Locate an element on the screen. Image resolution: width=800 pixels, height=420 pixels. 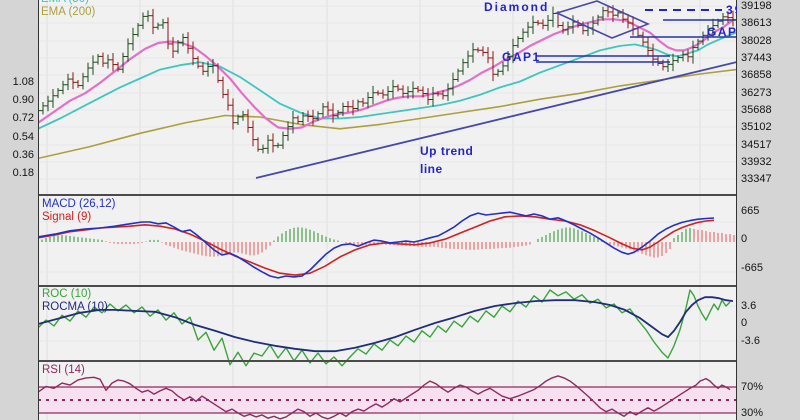
axis-tick-label: 36273 is located at coordinates (756, 93).